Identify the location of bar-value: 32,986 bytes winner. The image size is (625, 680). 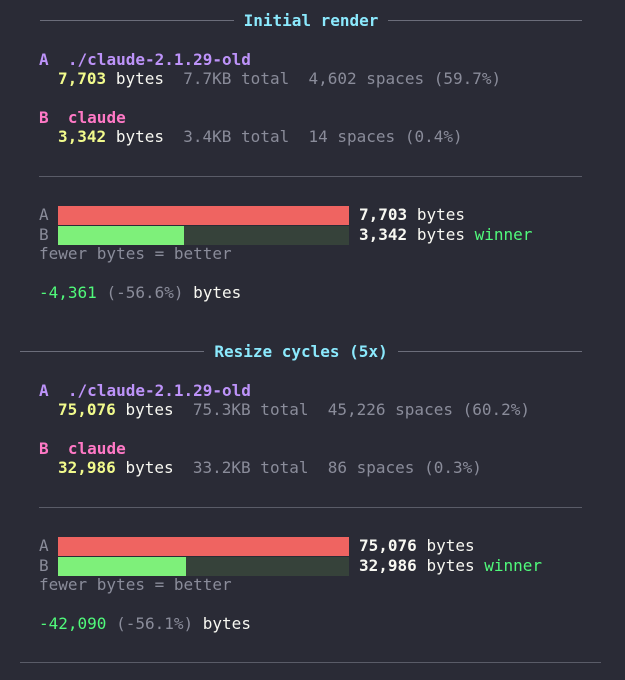
(450, 566).